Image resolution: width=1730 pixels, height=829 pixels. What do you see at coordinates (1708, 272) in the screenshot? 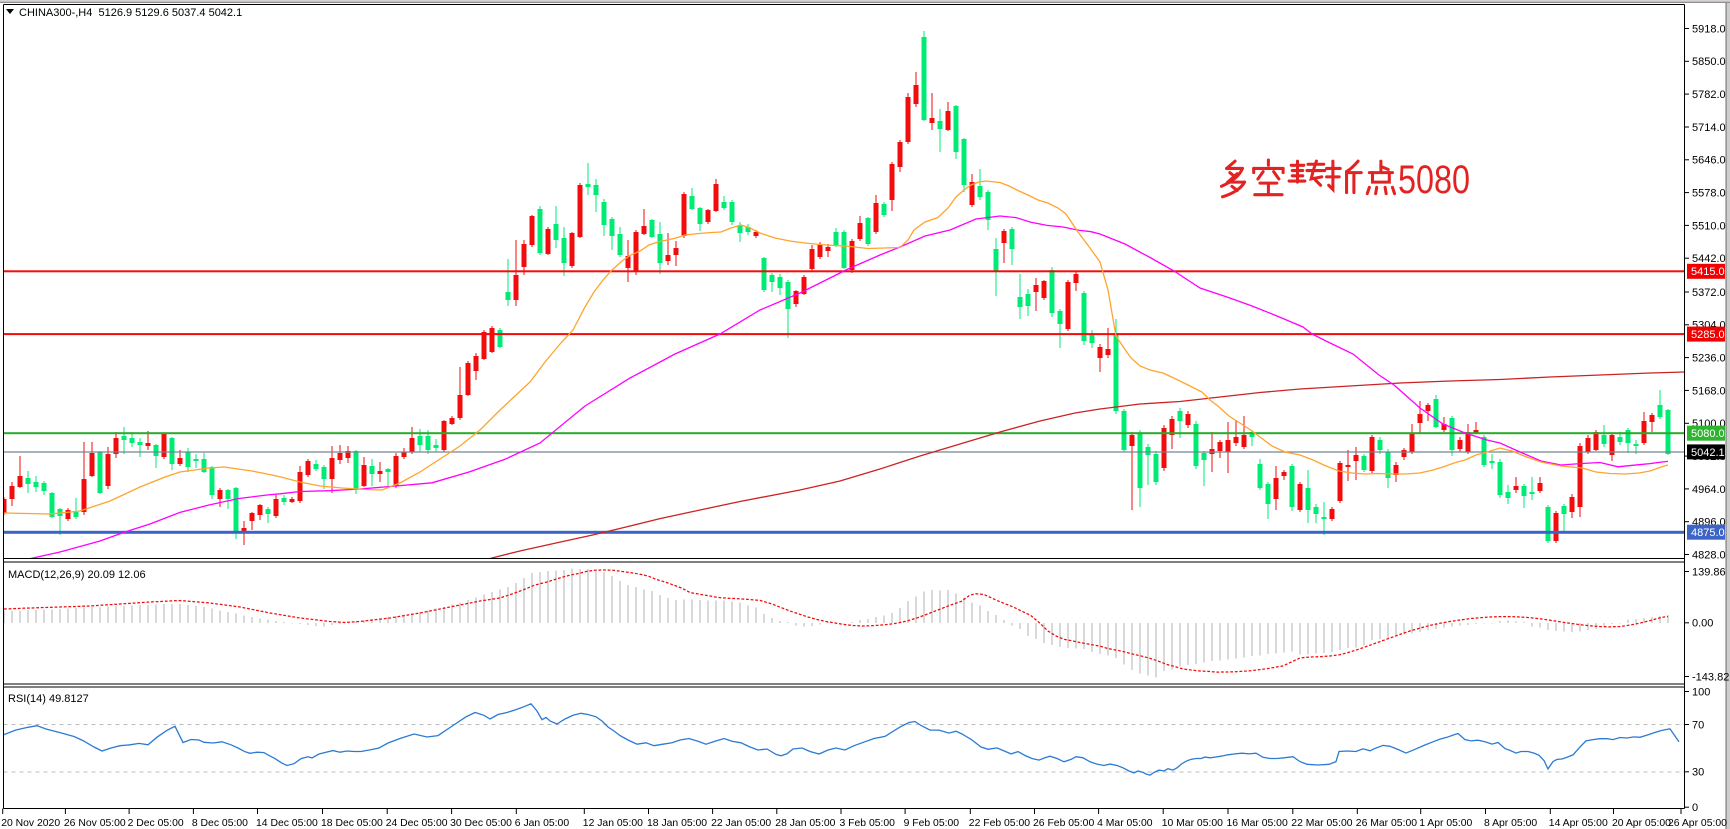
I see `svg-text: 5415.0` at bounding box center [1708, 272].